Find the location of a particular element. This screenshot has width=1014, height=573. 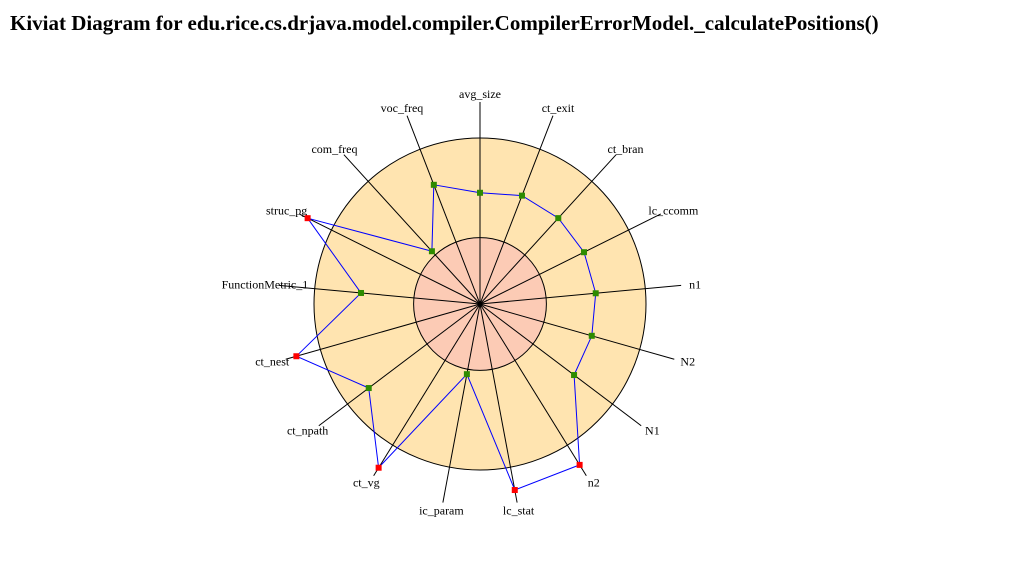

axis-label: voc_freq is located at coordinates (402, 108).